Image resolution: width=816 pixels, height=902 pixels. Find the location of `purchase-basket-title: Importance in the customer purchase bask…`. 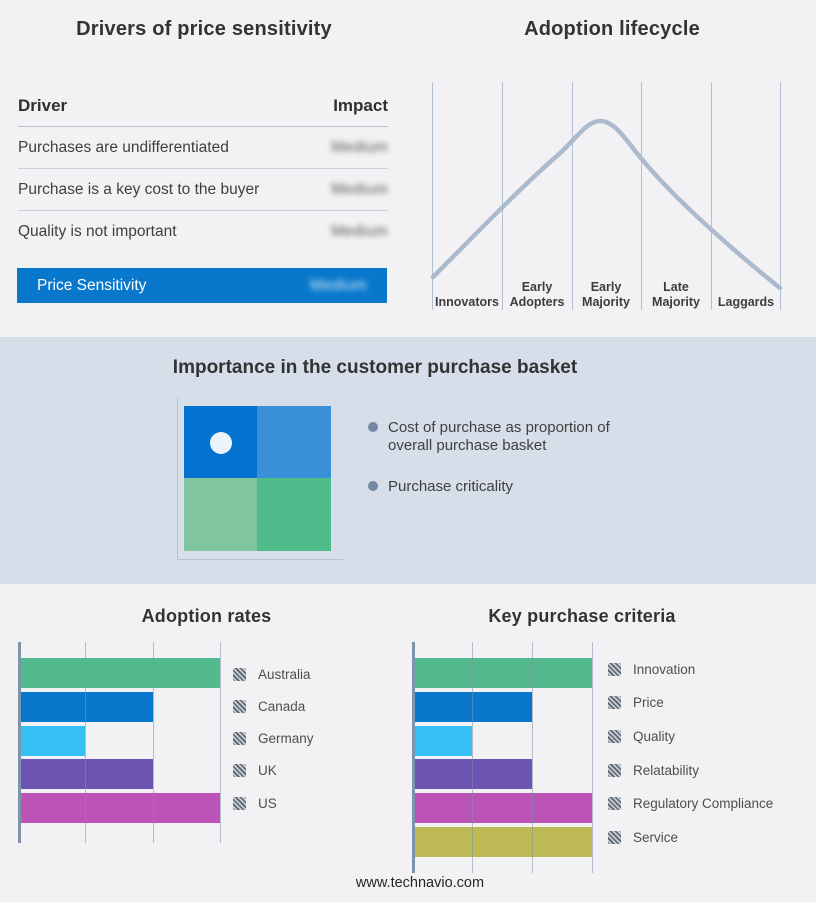

purchase-basket-title: Importance in the customer purchase bask… is located at coordinates (375, 367).